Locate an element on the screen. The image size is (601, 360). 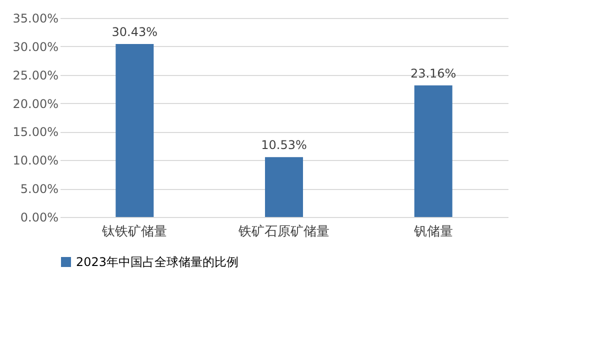
y-tick-label: 5.00% is located at coordinates (39, 189).